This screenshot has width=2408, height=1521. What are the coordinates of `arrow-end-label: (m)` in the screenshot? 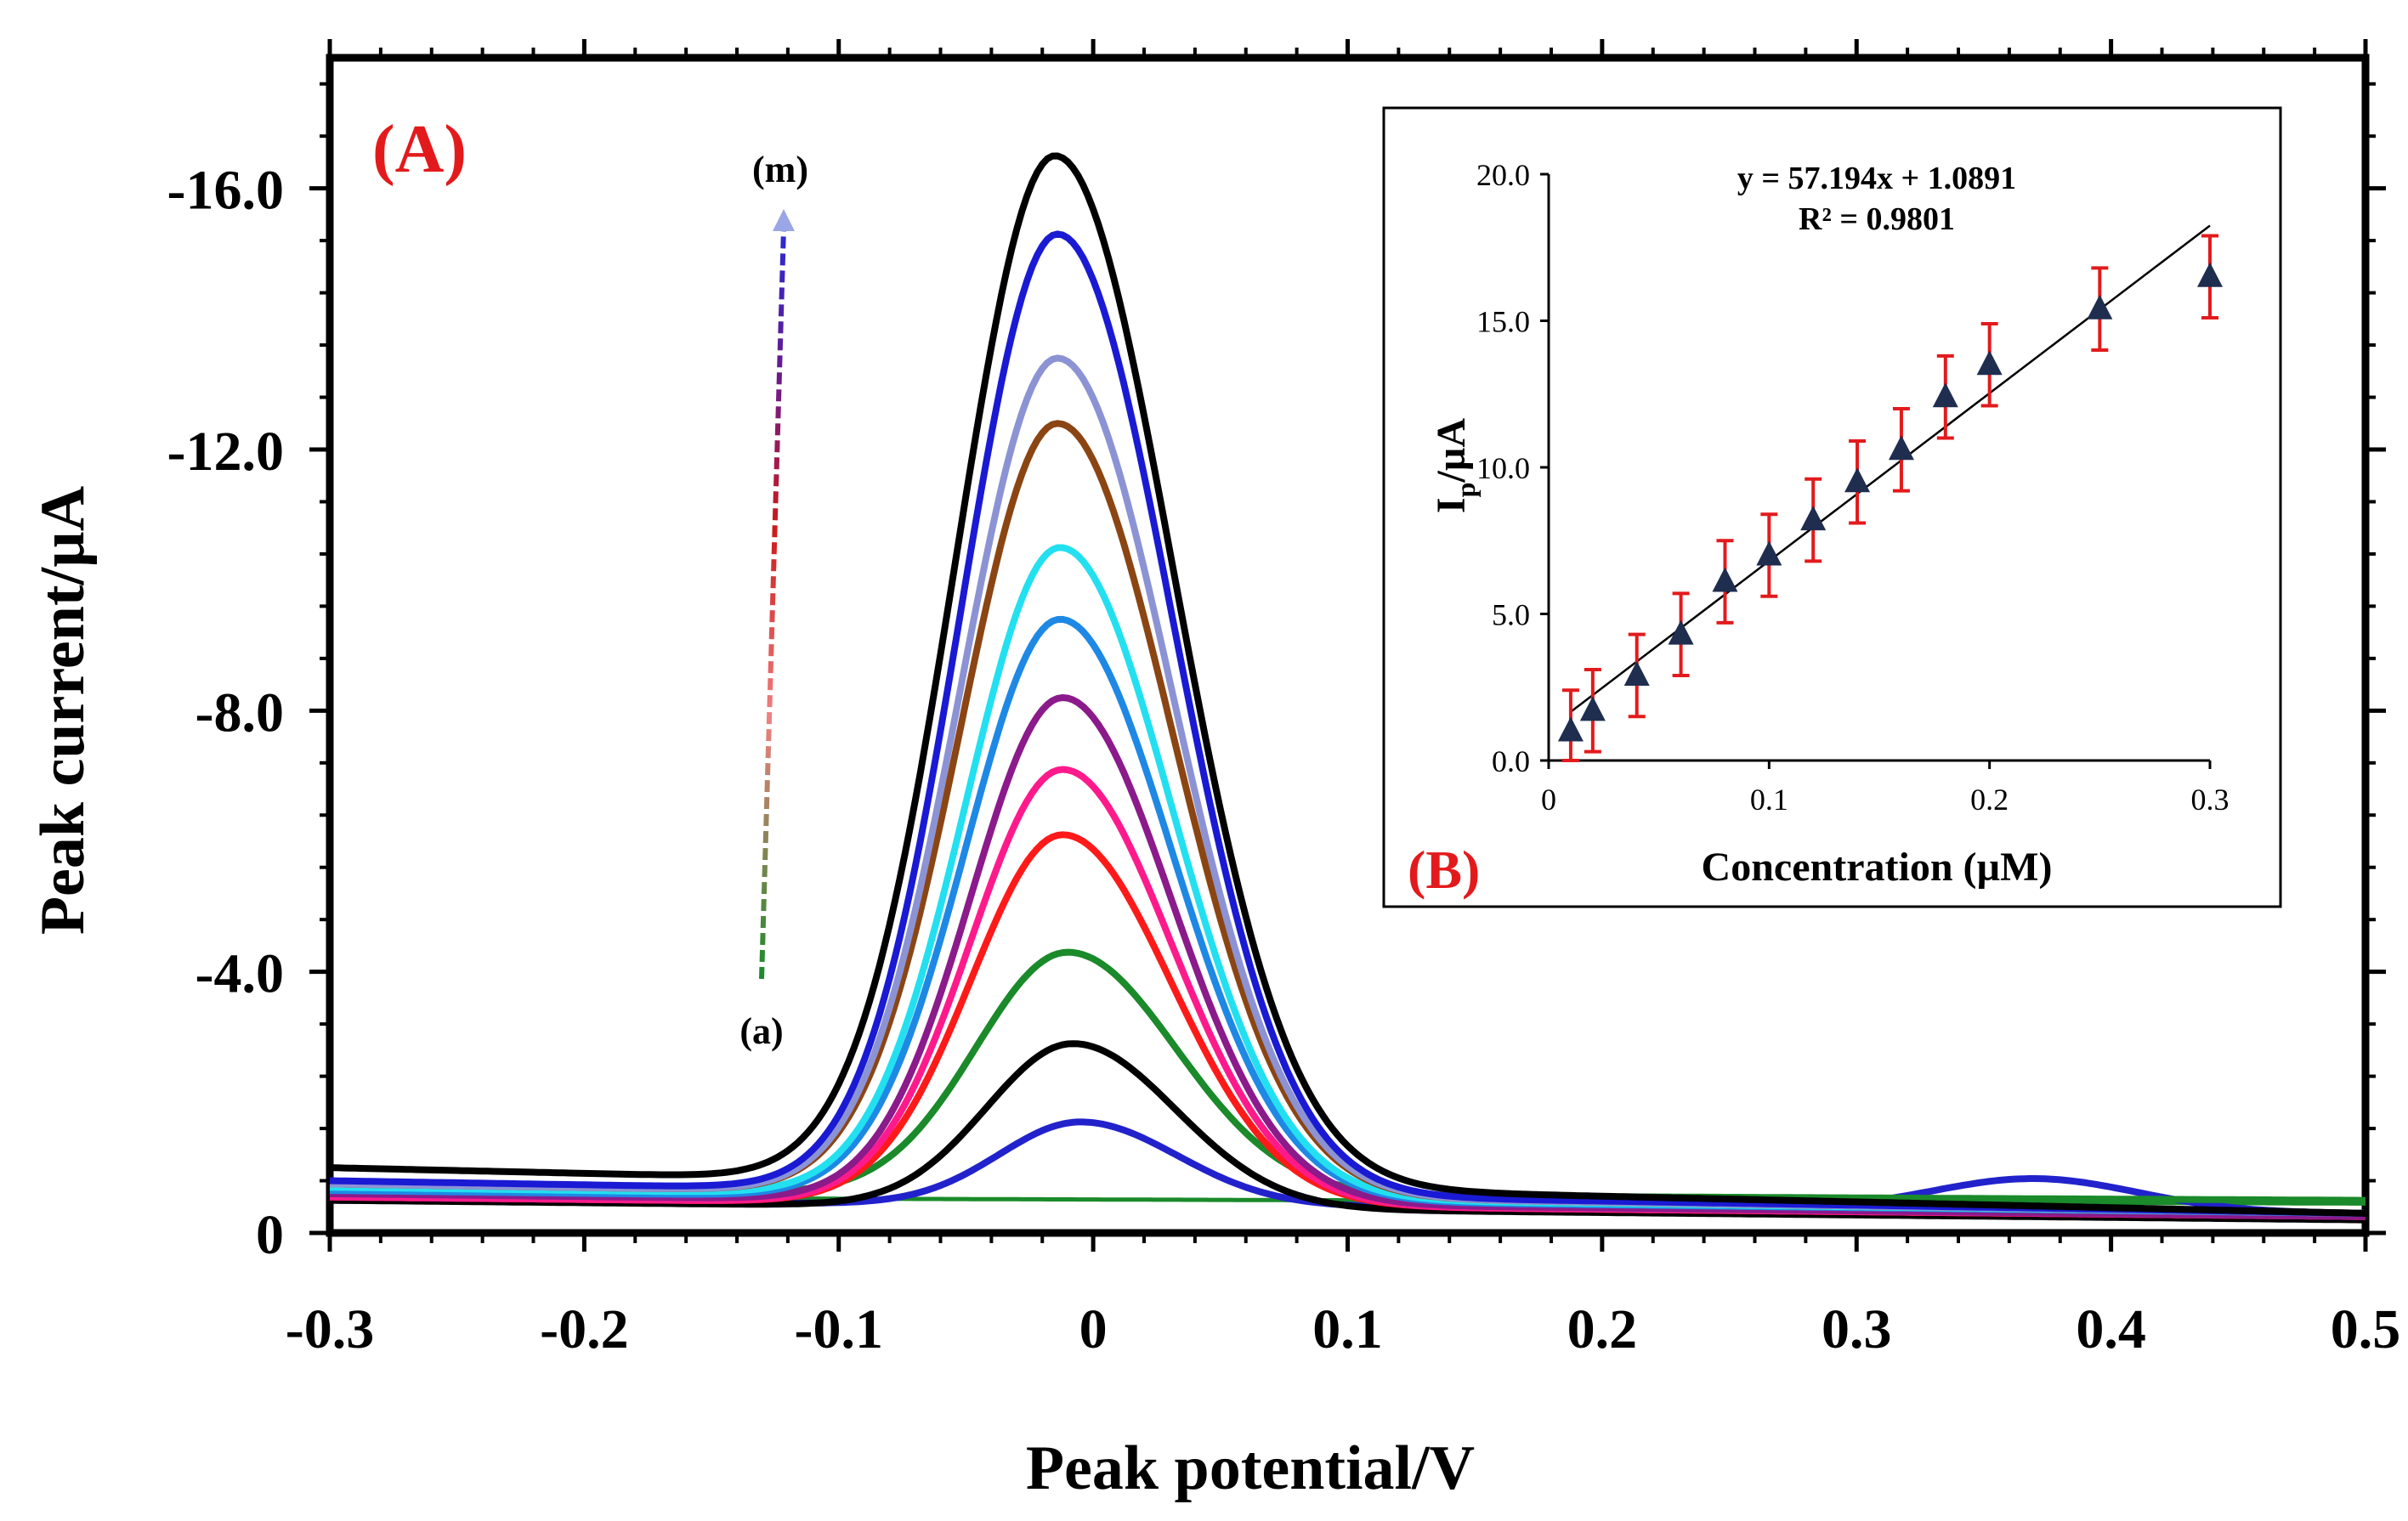 It's located at (780, 169).